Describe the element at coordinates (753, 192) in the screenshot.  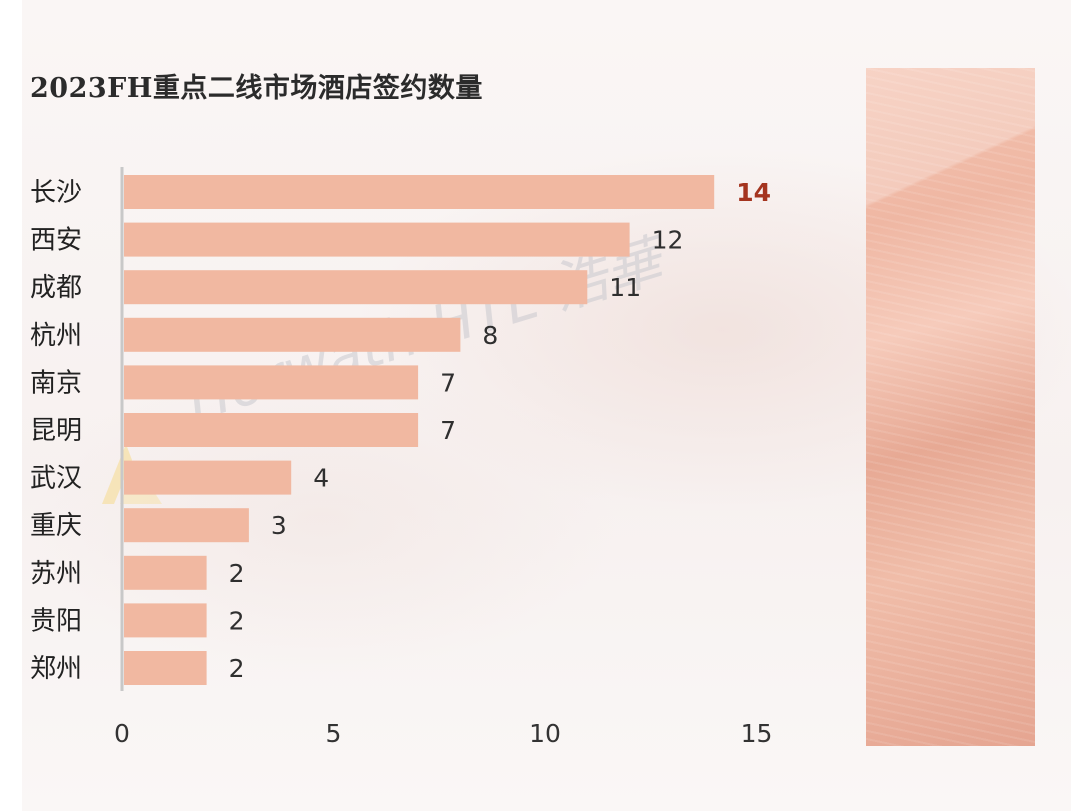
I see `value-label: 14` at that location.